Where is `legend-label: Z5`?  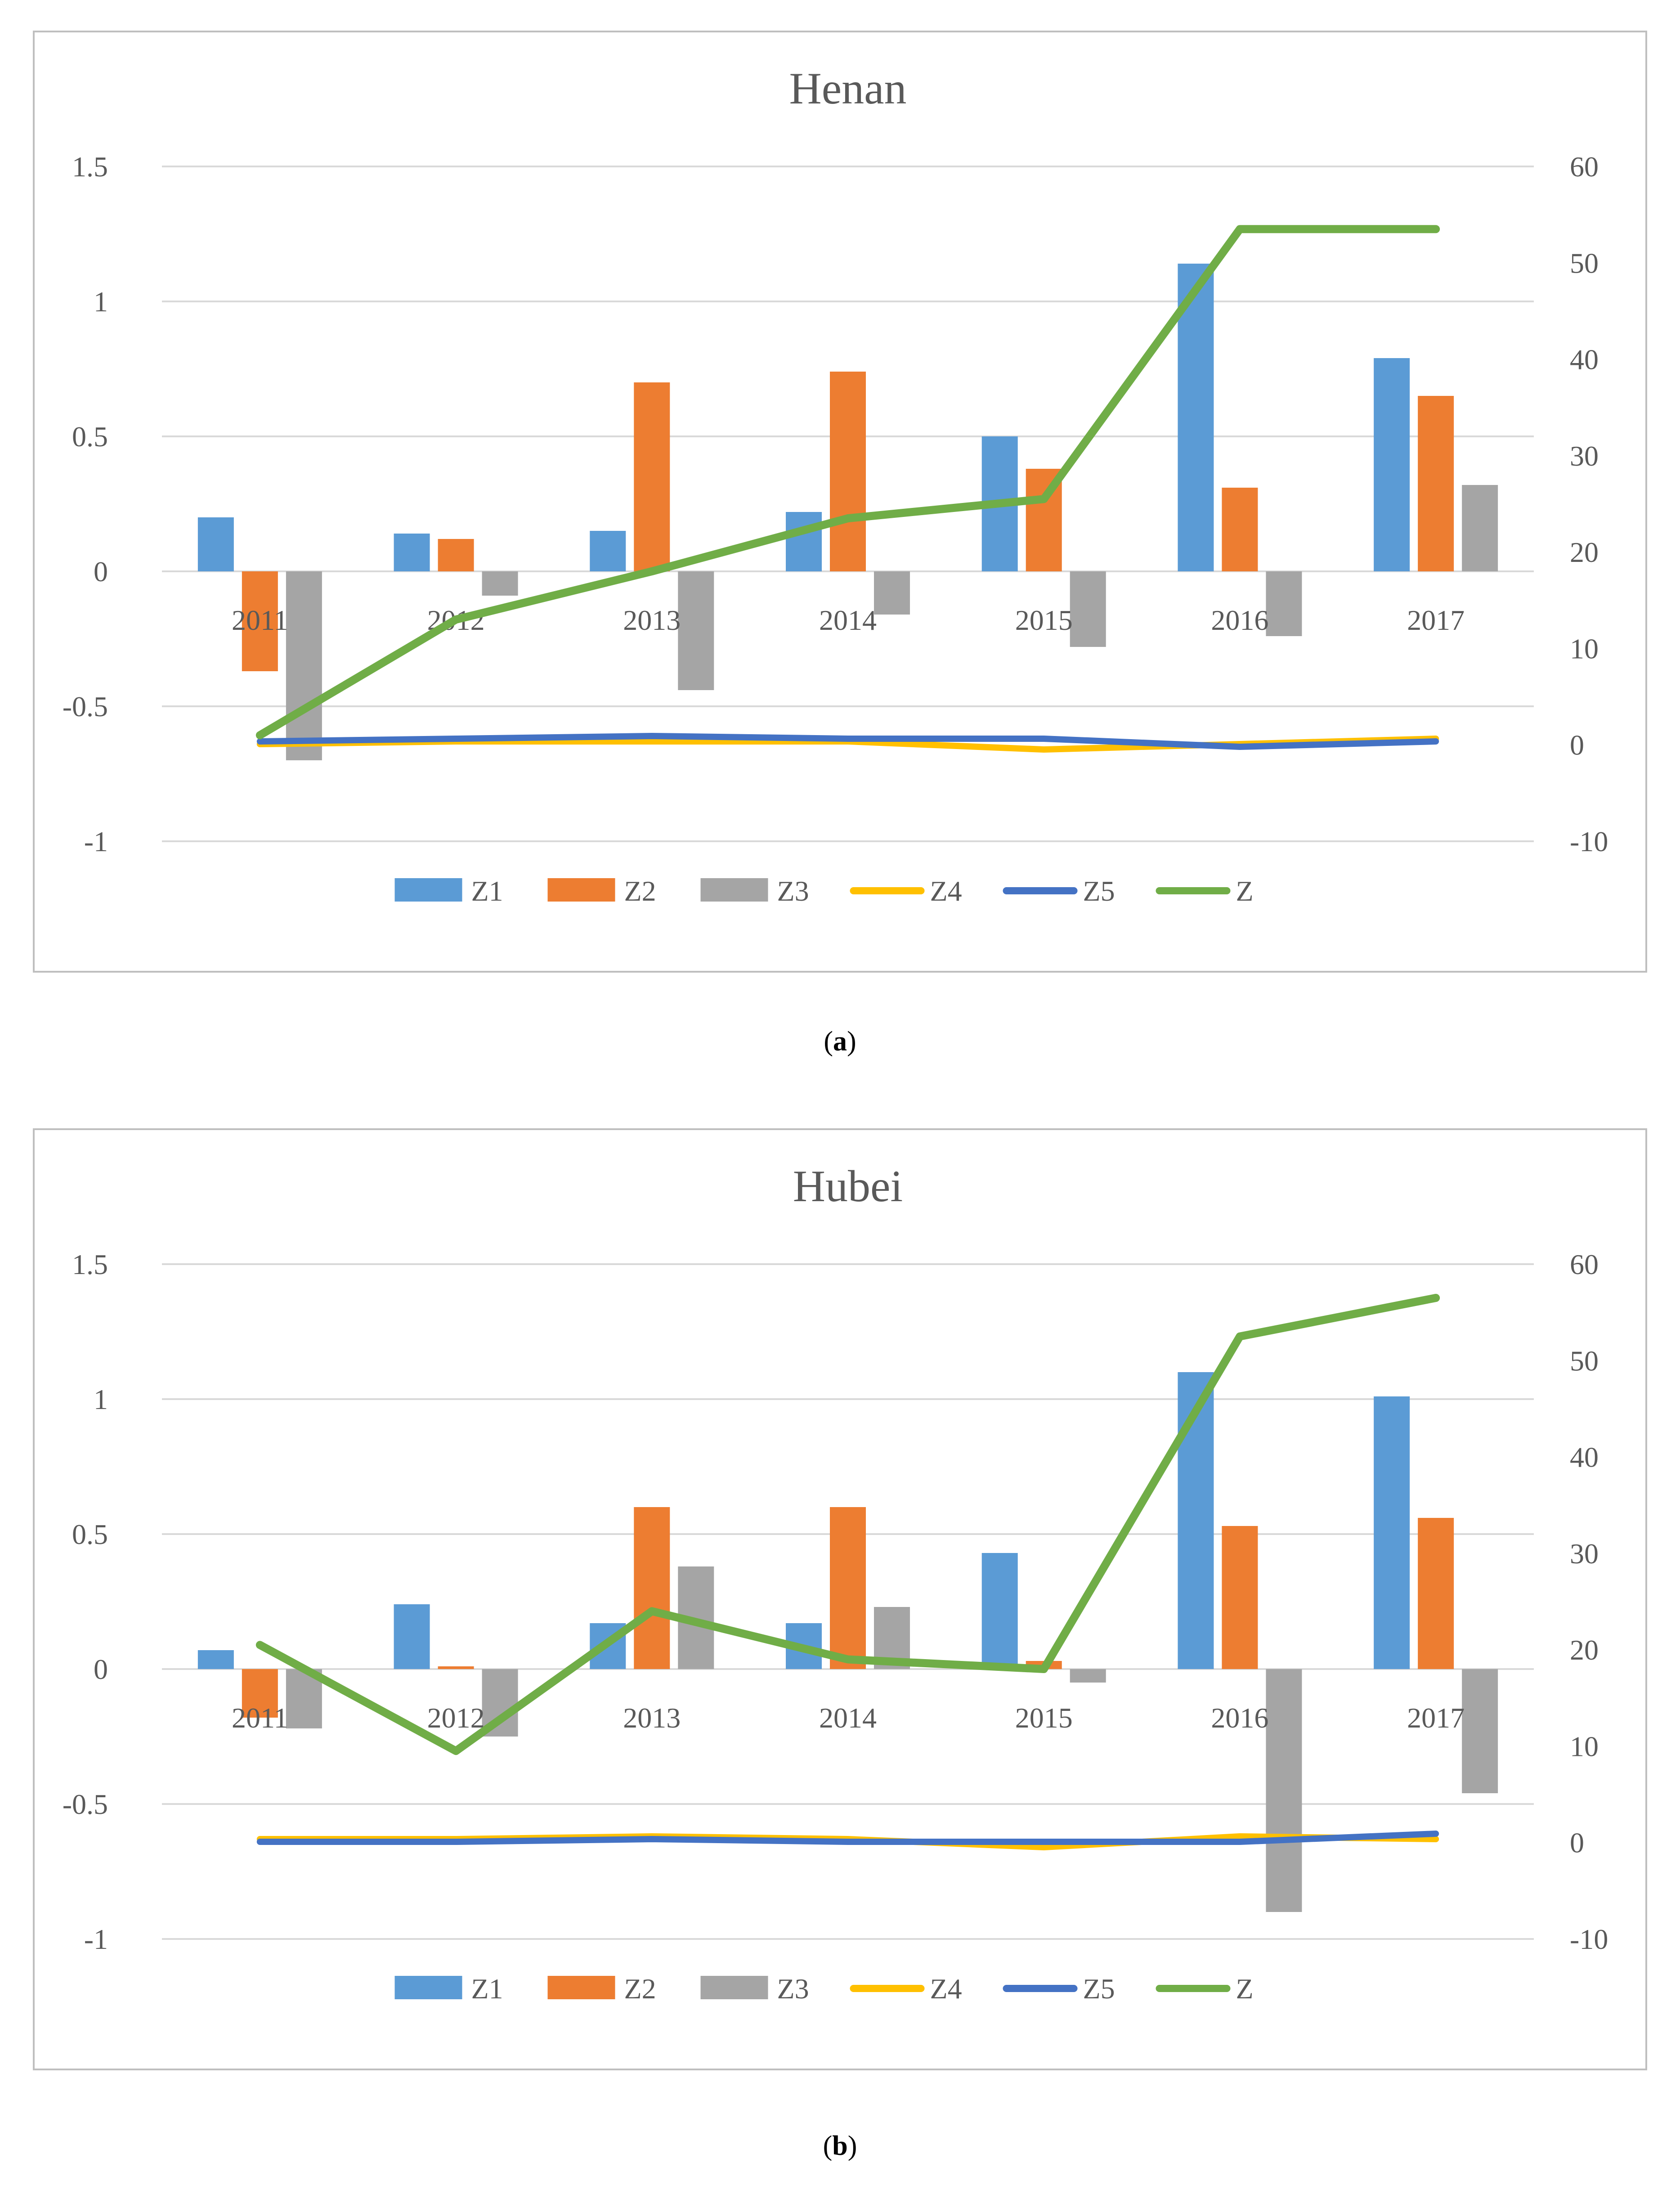 legend-label: Z5 is located at coordinates (1099, 891).